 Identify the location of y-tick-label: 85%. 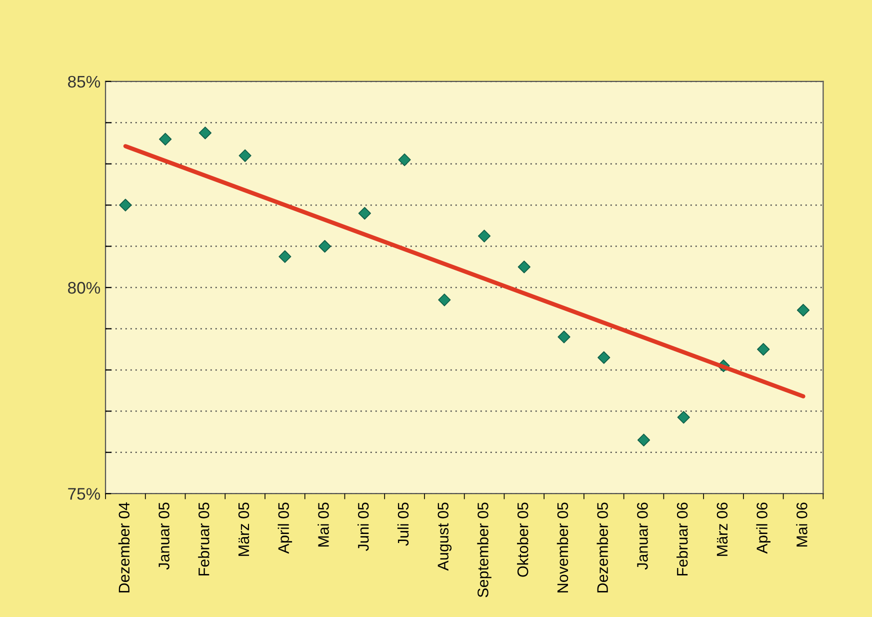
(84, 82).